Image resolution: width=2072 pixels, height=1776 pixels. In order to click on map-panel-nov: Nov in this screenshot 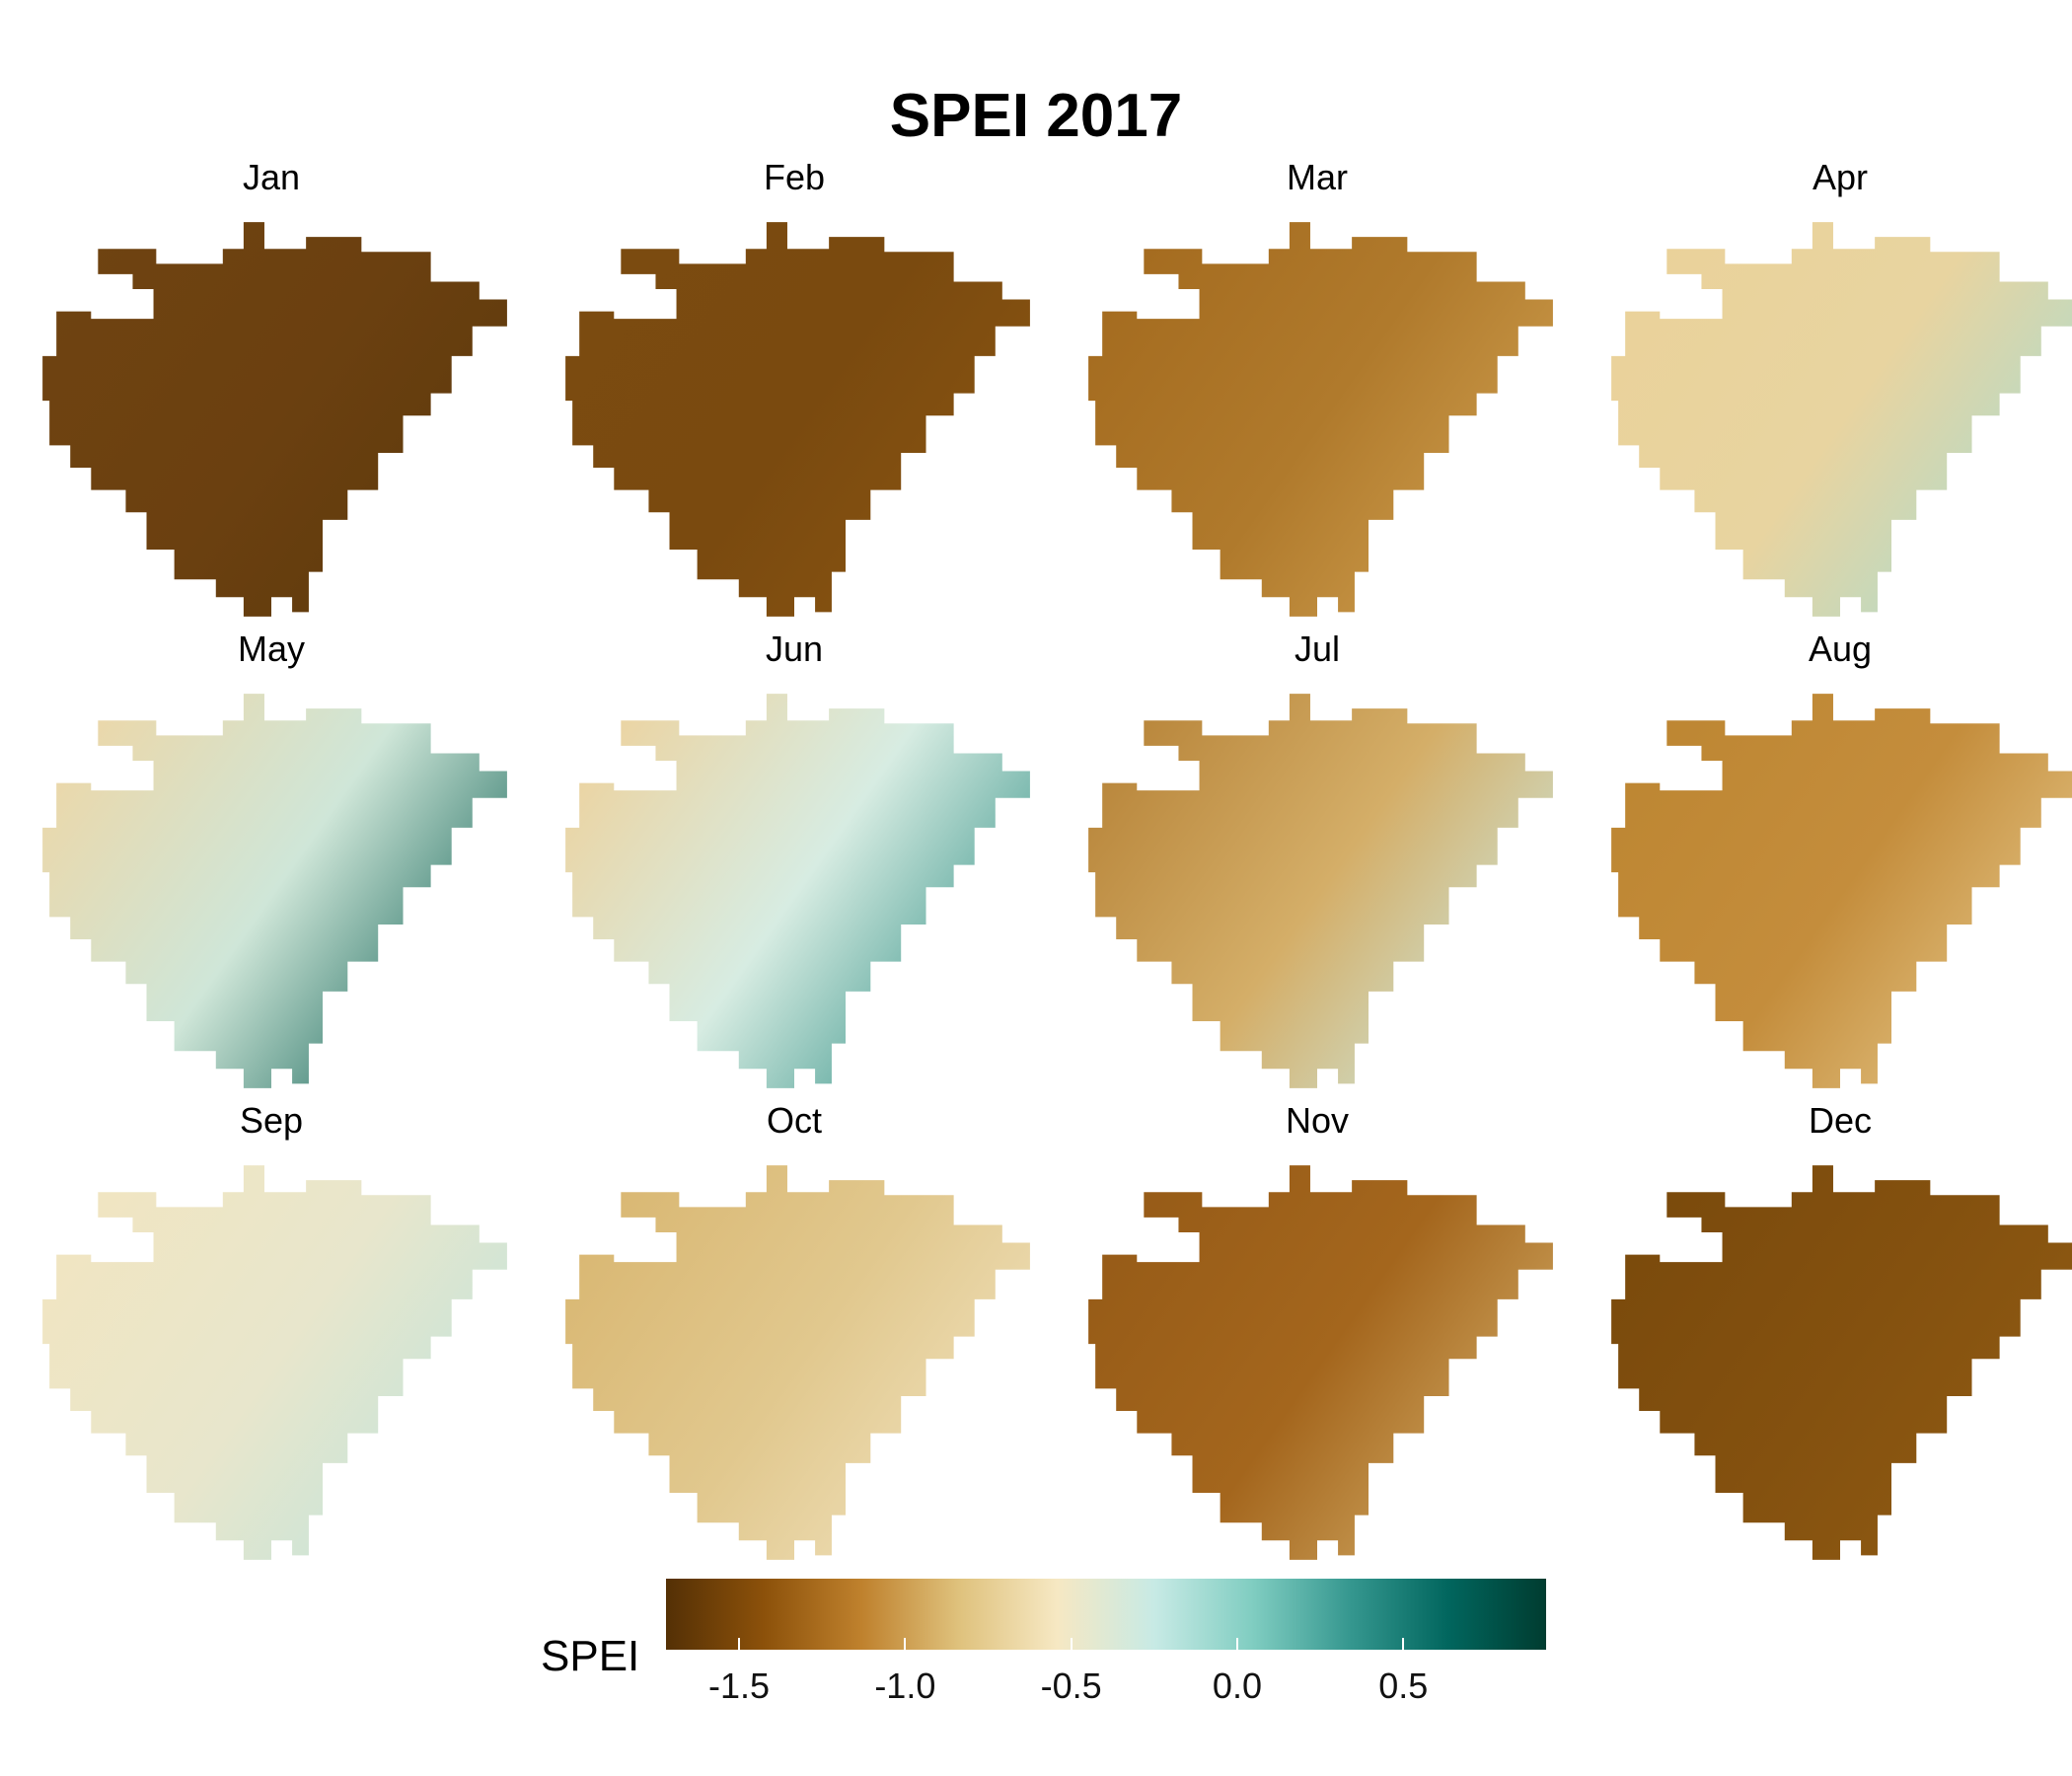, I will do `click(1318, 1338)`.